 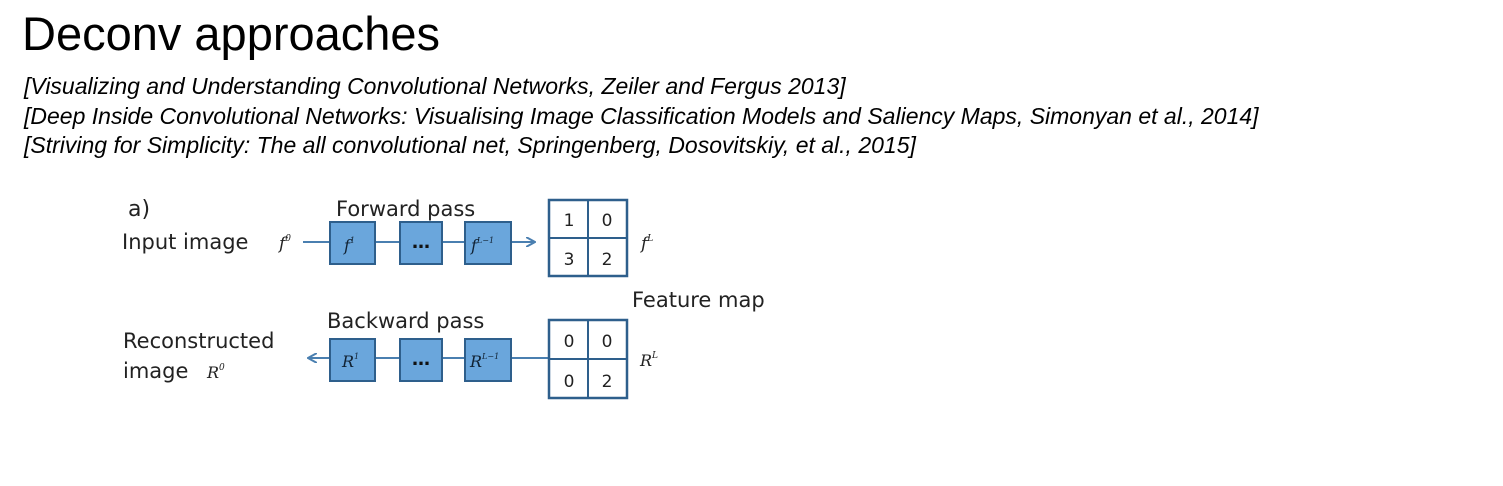 I want to click on forward-output-symbol: fL, so click(x=646, y=244).